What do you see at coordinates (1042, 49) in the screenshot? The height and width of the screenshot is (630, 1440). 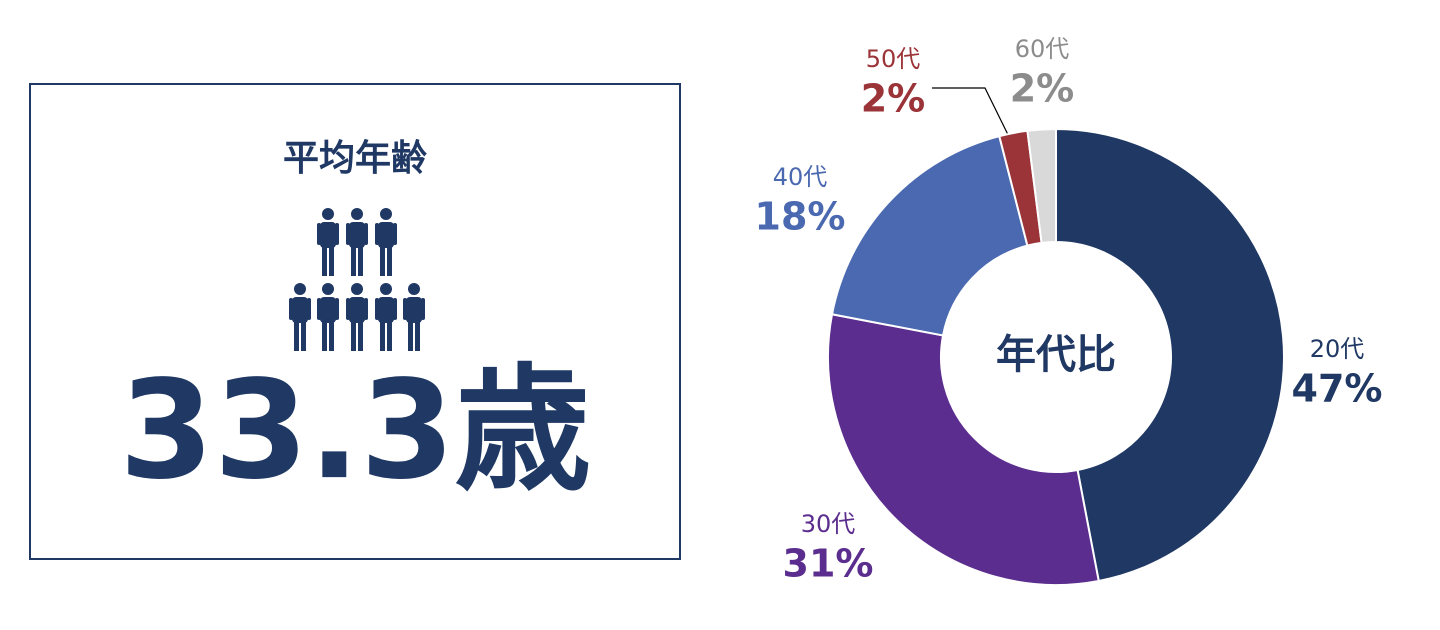 I see `category-label: 60代` at bounding box center [1042, 49].